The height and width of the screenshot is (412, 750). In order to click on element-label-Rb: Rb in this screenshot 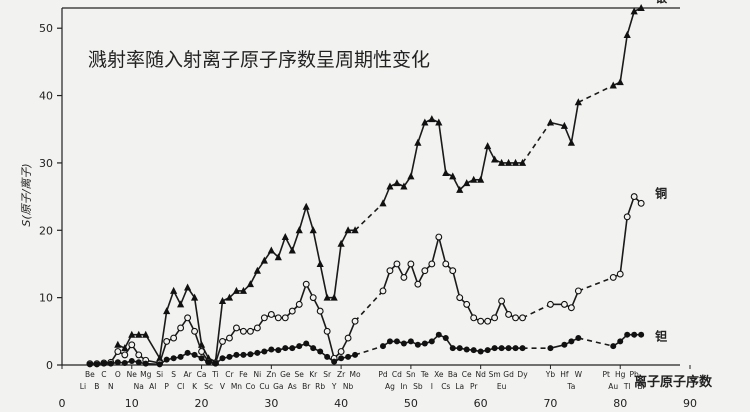, I will do `click(320, 386)`.